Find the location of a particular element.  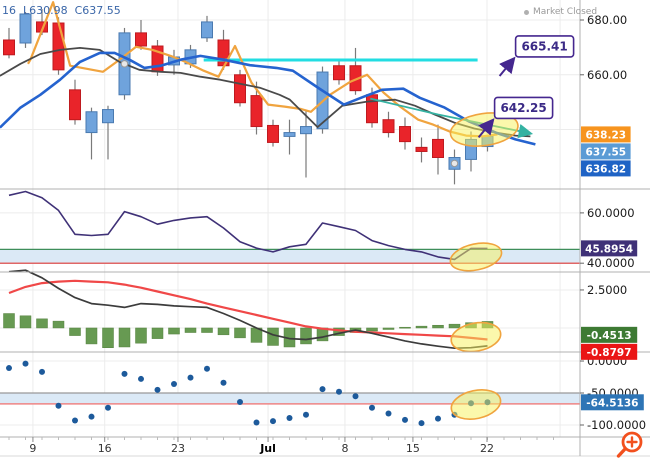

time-axis-label: 8 is located at coordinates (344, 448).